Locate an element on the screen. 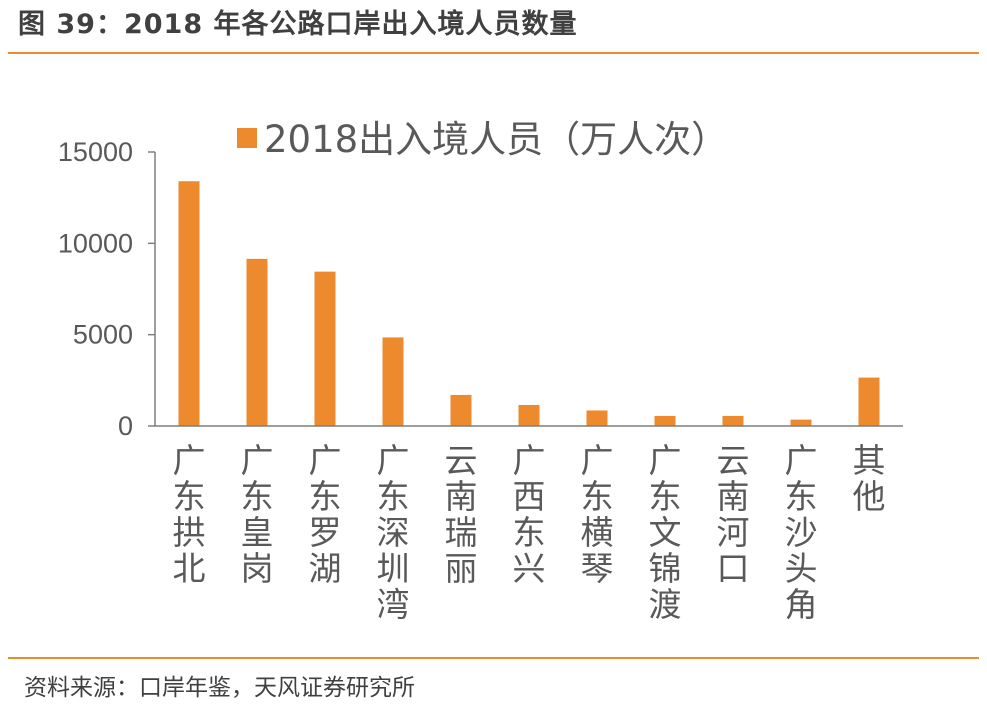 Image resolution: width=987 pixels, height=716 pixels. x-tick-char: 湾 is located at coordinates (393, 604).